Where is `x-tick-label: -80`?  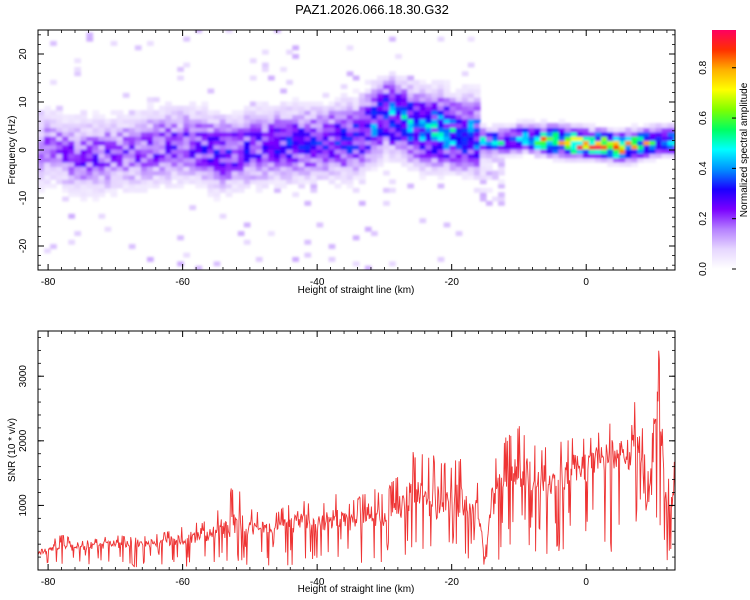
x-tick-label: -80 is located at coordinates (48, 282).